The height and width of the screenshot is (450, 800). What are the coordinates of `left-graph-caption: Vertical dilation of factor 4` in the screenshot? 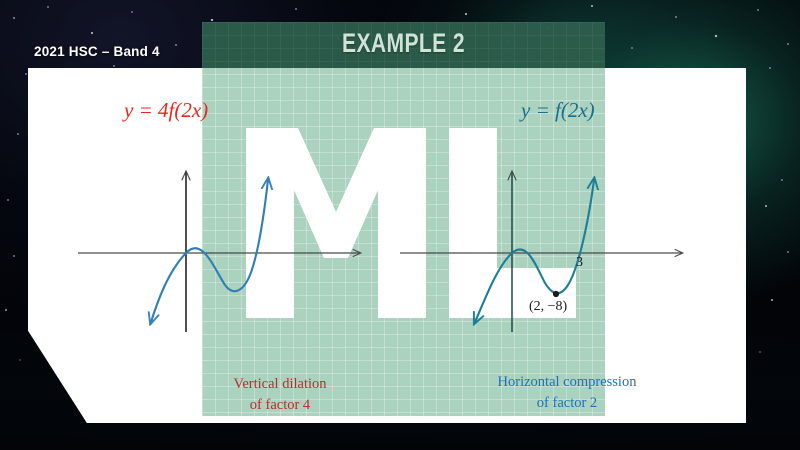 It's located at (280, 394).